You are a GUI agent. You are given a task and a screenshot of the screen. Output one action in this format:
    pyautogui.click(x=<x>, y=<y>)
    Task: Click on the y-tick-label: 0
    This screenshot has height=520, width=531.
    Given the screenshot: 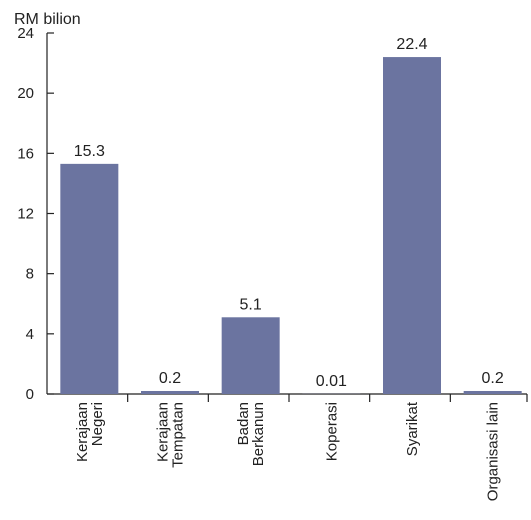 What is the action you would take?
    pyautogui.click(x=30, y=394)
    